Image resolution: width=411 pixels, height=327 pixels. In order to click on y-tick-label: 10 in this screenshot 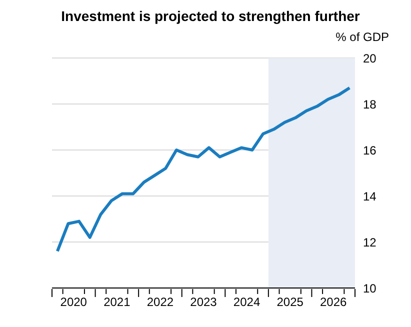, I will do `click(370, 288)`.